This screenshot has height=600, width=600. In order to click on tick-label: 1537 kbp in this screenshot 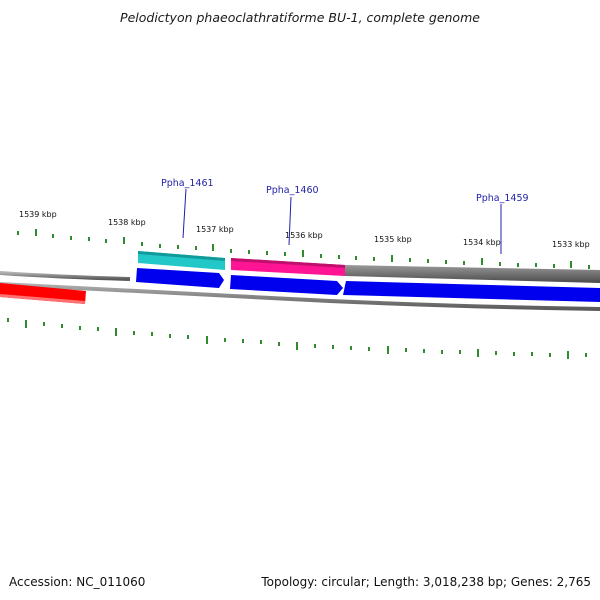, I will do `click(215, 229)`.